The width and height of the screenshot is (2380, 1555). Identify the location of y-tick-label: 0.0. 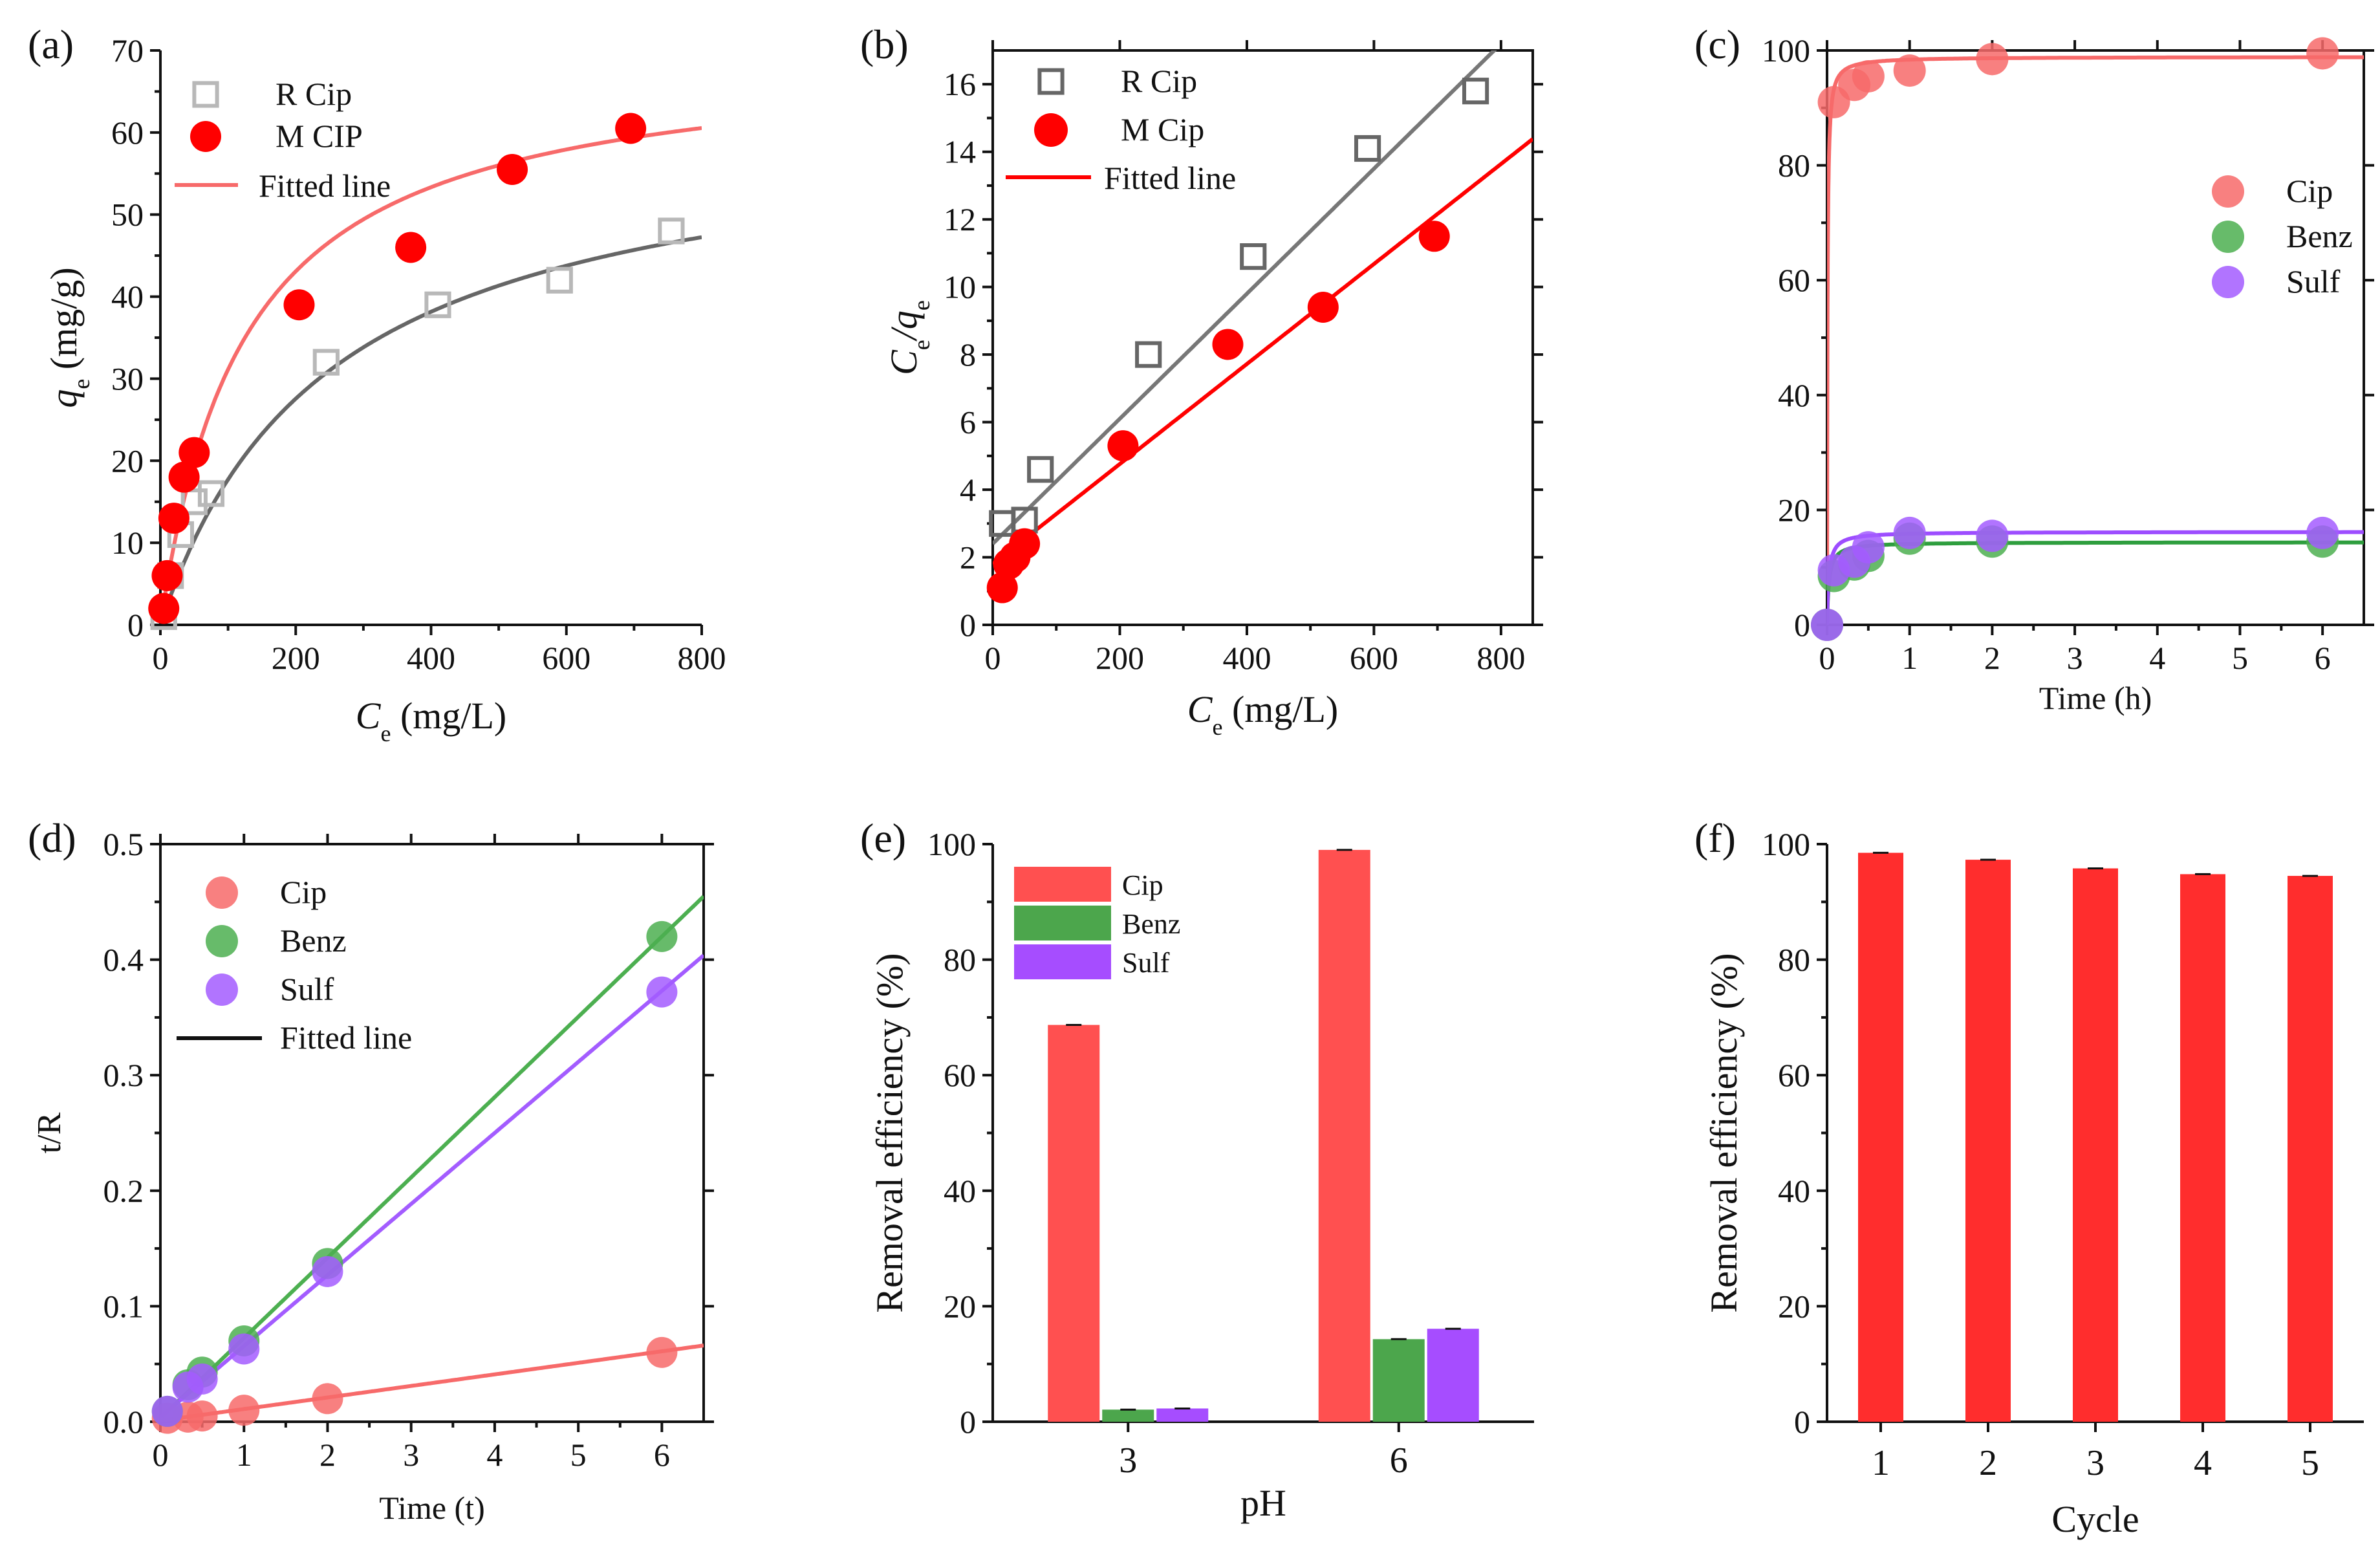
(124, 1422).